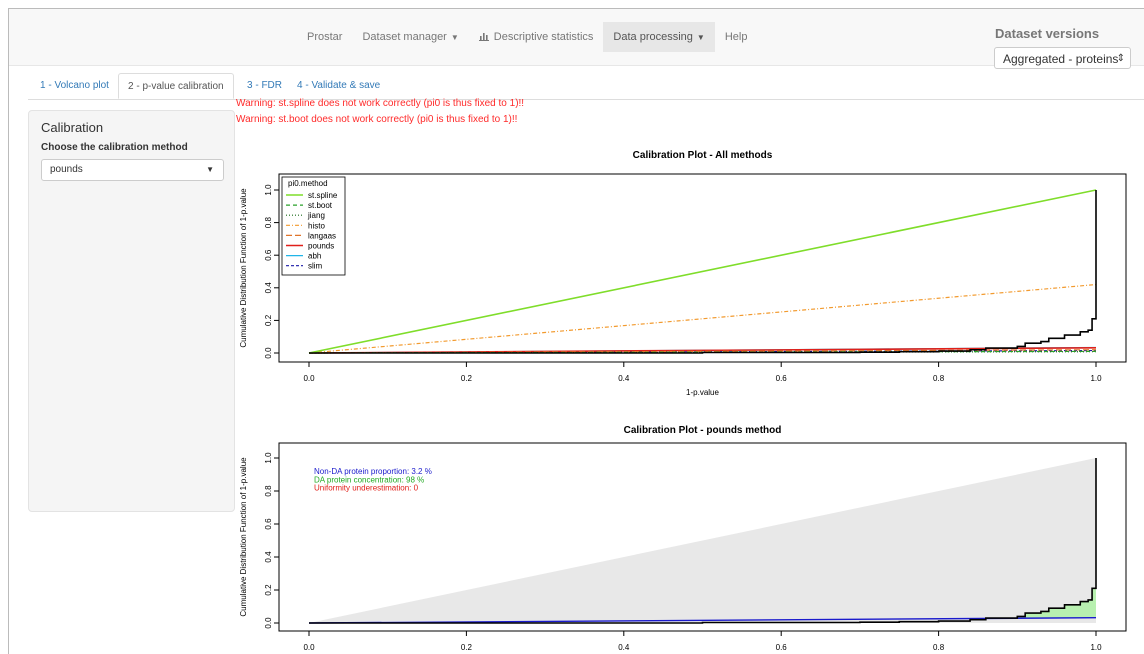 The height and width of the screenshot is (654, 1144). Describe the element at coordinates (373, 471) in the screenshot. I see `annotation-0: Non-DA protein proportion: 3.2 %` at that location.